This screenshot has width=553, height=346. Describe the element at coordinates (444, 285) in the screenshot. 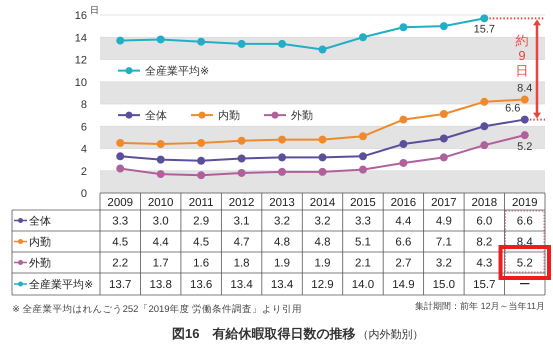

I see `data-label: 15.0` at that location.